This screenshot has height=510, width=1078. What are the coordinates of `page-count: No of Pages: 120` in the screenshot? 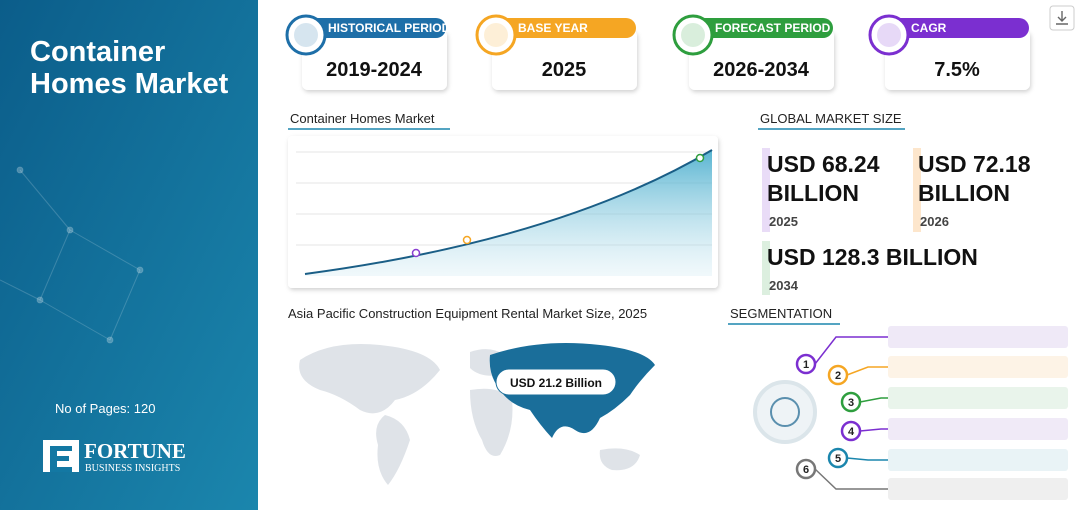 It's located at (105, 408).